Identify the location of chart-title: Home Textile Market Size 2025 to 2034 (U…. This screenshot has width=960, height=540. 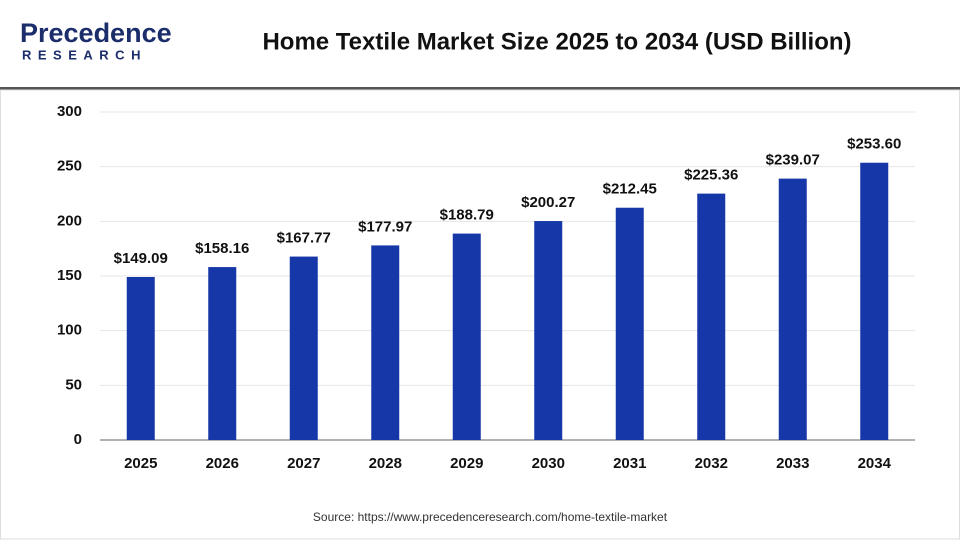
(556, 41).